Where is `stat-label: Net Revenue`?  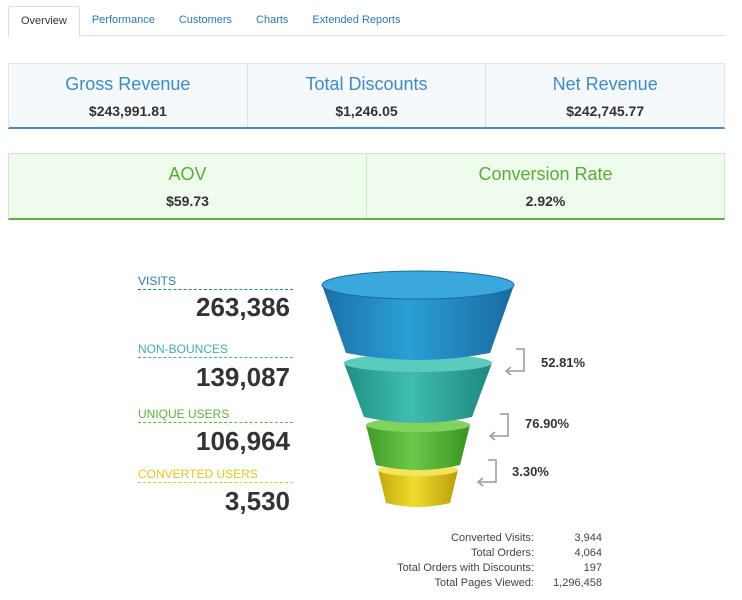
stat-label: Net Revenue is located at coordinates (605, 84).